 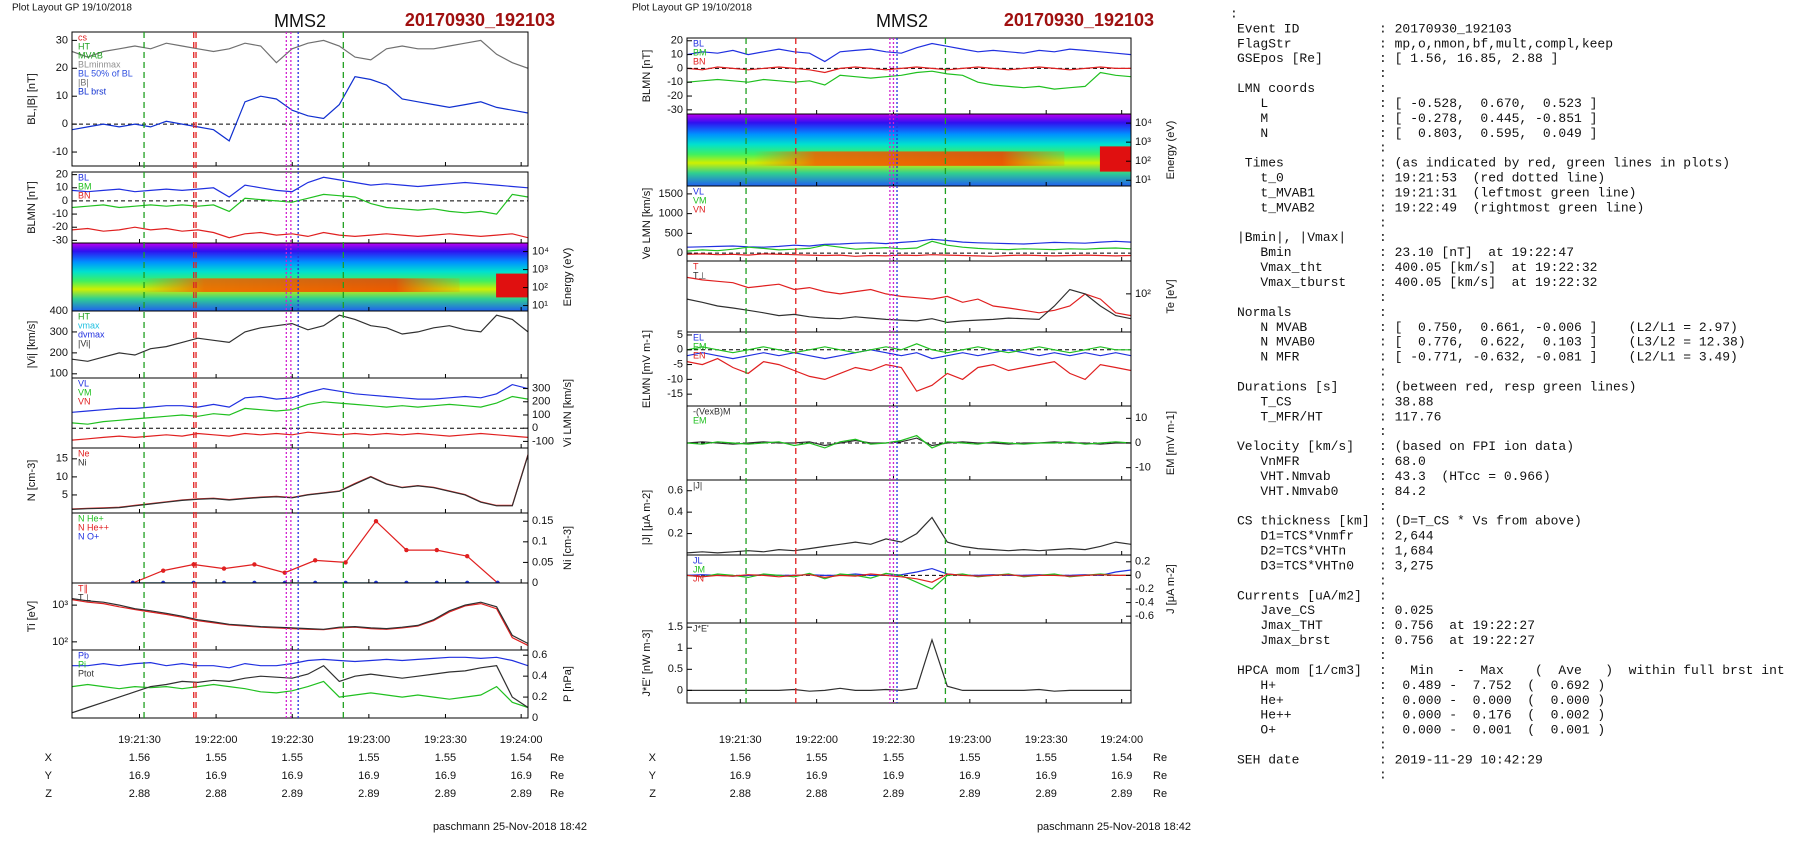 I want to click on info-value: : 43.3 (HTcc = 0.966), so click(x=1465, y=476).